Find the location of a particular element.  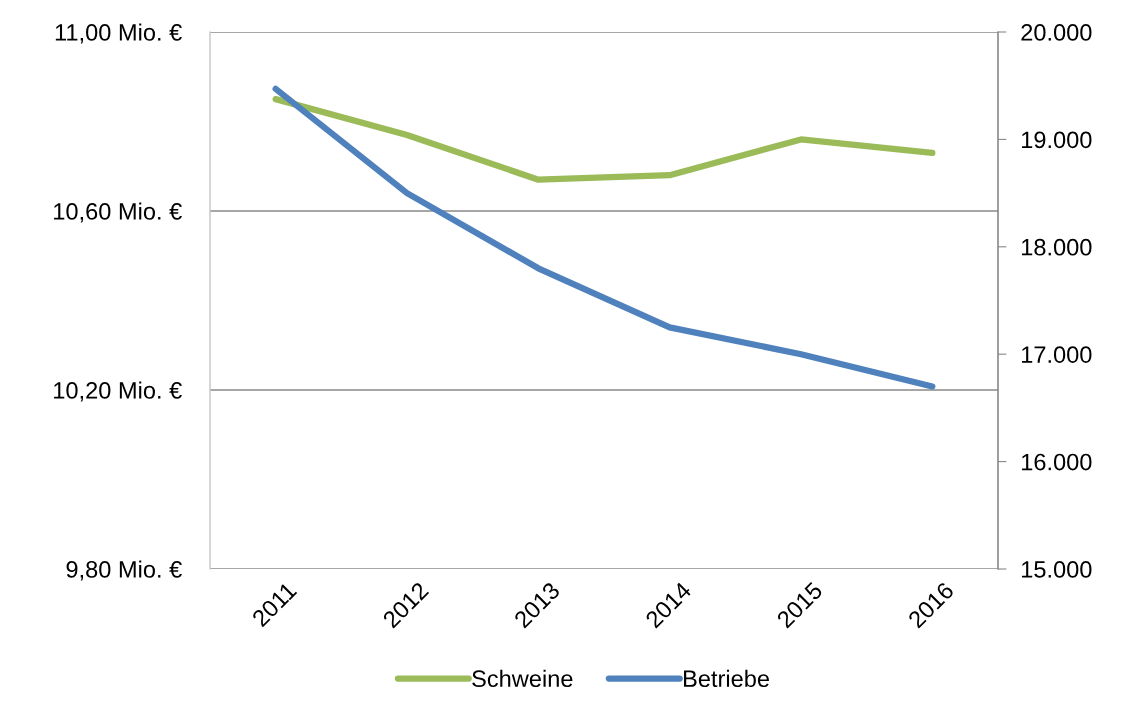

y2-tick-label: 20.000 is located at coordinates (1056, 32).